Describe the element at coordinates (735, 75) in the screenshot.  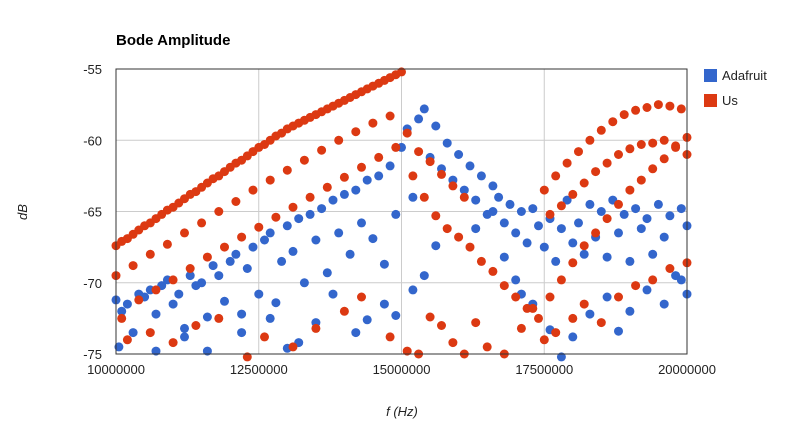
I see `legend-item: Adafruit` at that location.